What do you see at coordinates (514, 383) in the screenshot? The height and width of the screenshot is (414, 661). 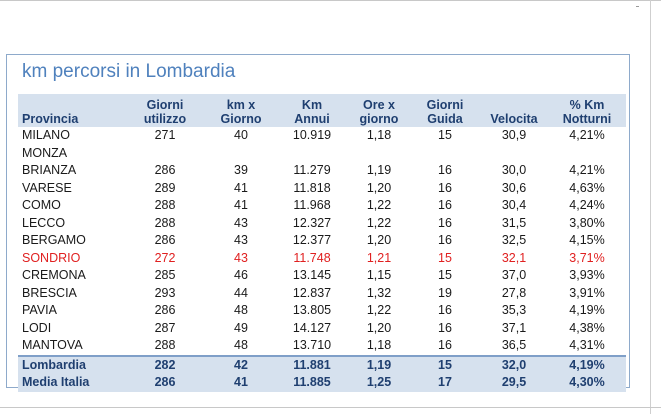 I see `value-cell-velocita: 29,5` at bounding box center [514, 383].